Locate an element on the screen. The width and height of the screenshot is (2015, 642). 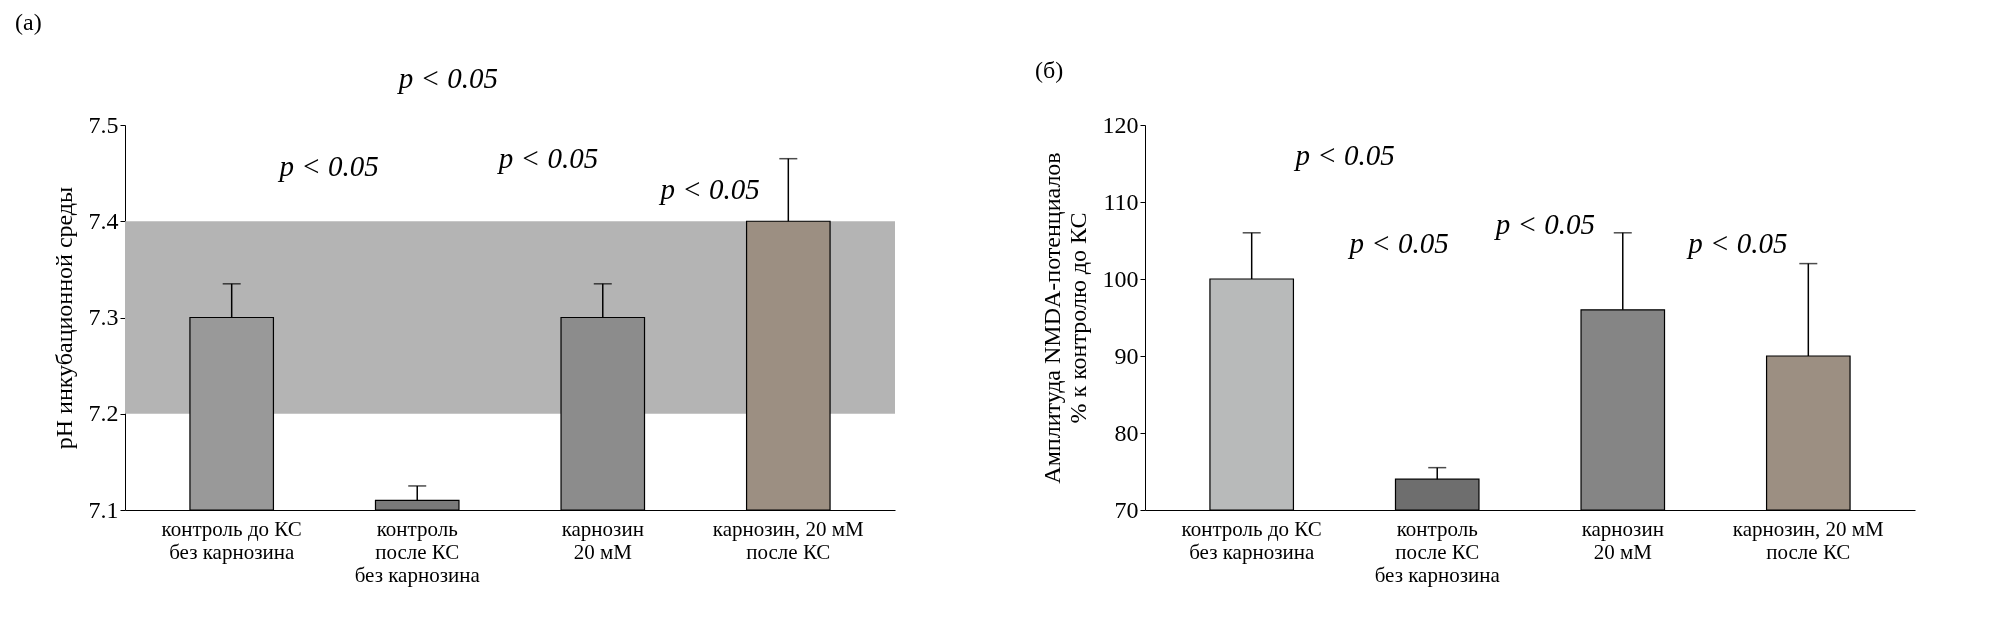
chart-title: (a) is located at coordinates (28, 21).